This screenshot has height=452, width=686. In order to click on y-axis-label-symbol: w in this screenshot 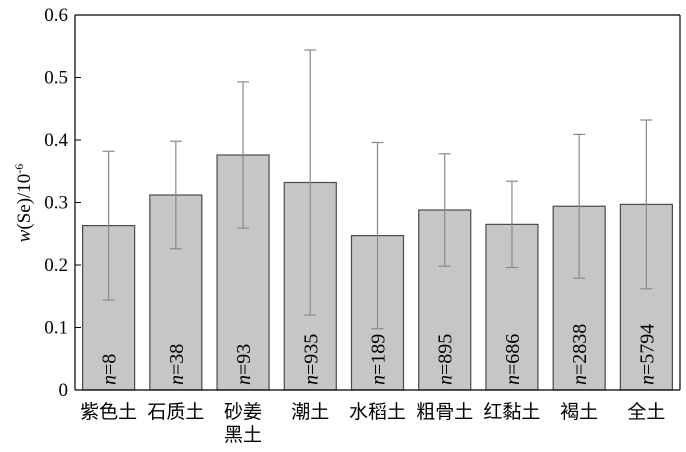, I will do `click(24, 235)`.